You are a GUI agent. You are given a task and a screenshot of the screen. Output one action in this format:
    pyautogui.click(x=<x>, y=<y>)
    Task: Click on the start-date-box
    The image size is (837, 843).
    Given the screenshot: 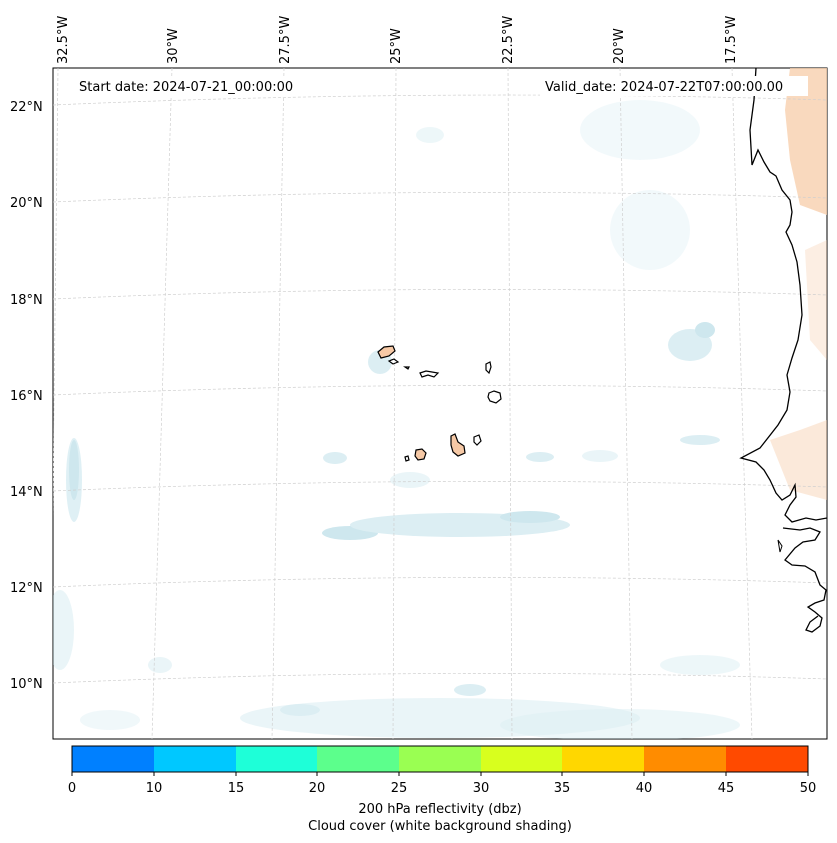 What is the action you would take?
    pyautogui.click(x=192, y=86)
    